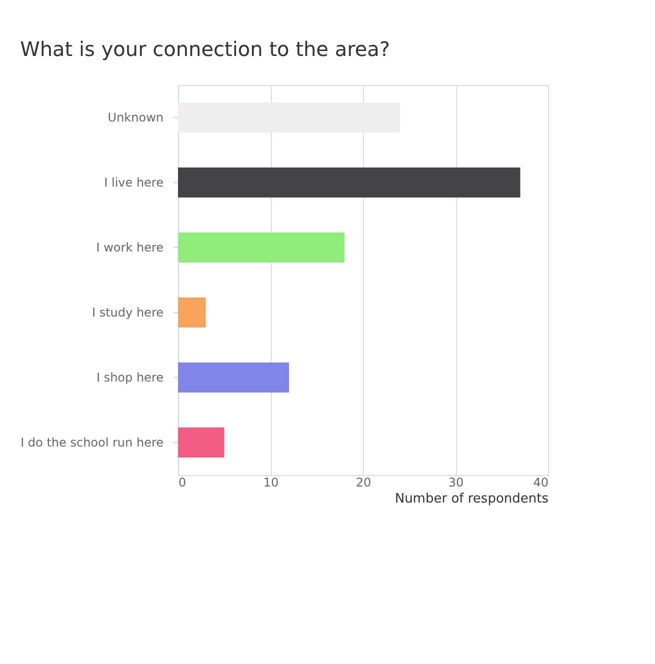  I want to click on x-tick-label: 0, so click(182, 483).